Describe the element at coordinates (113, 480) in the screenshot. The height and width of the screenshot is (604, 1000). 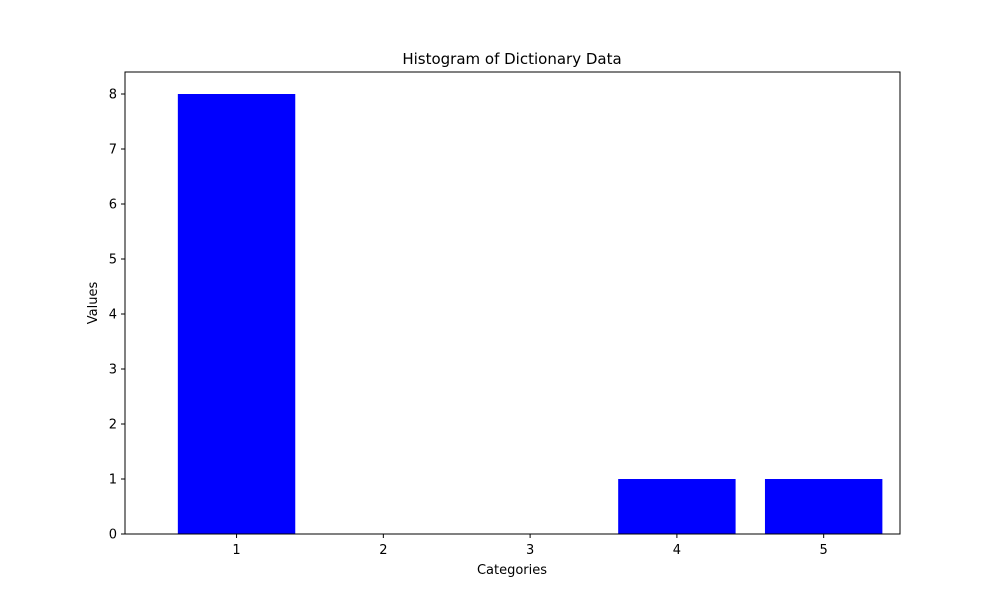
I see `y-tick-label-1: 1` at that location.